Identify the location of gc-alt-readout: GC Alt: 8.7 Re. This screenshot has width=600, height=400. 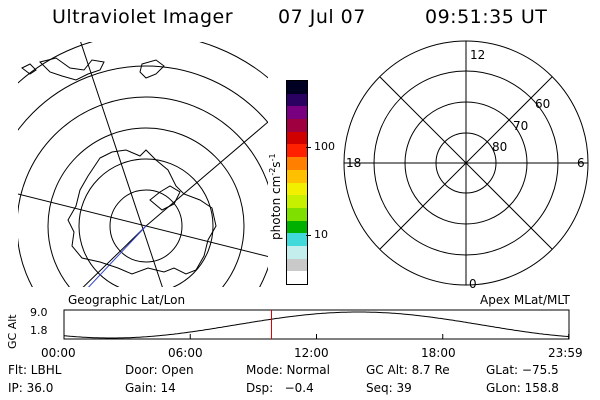
(408, 370).